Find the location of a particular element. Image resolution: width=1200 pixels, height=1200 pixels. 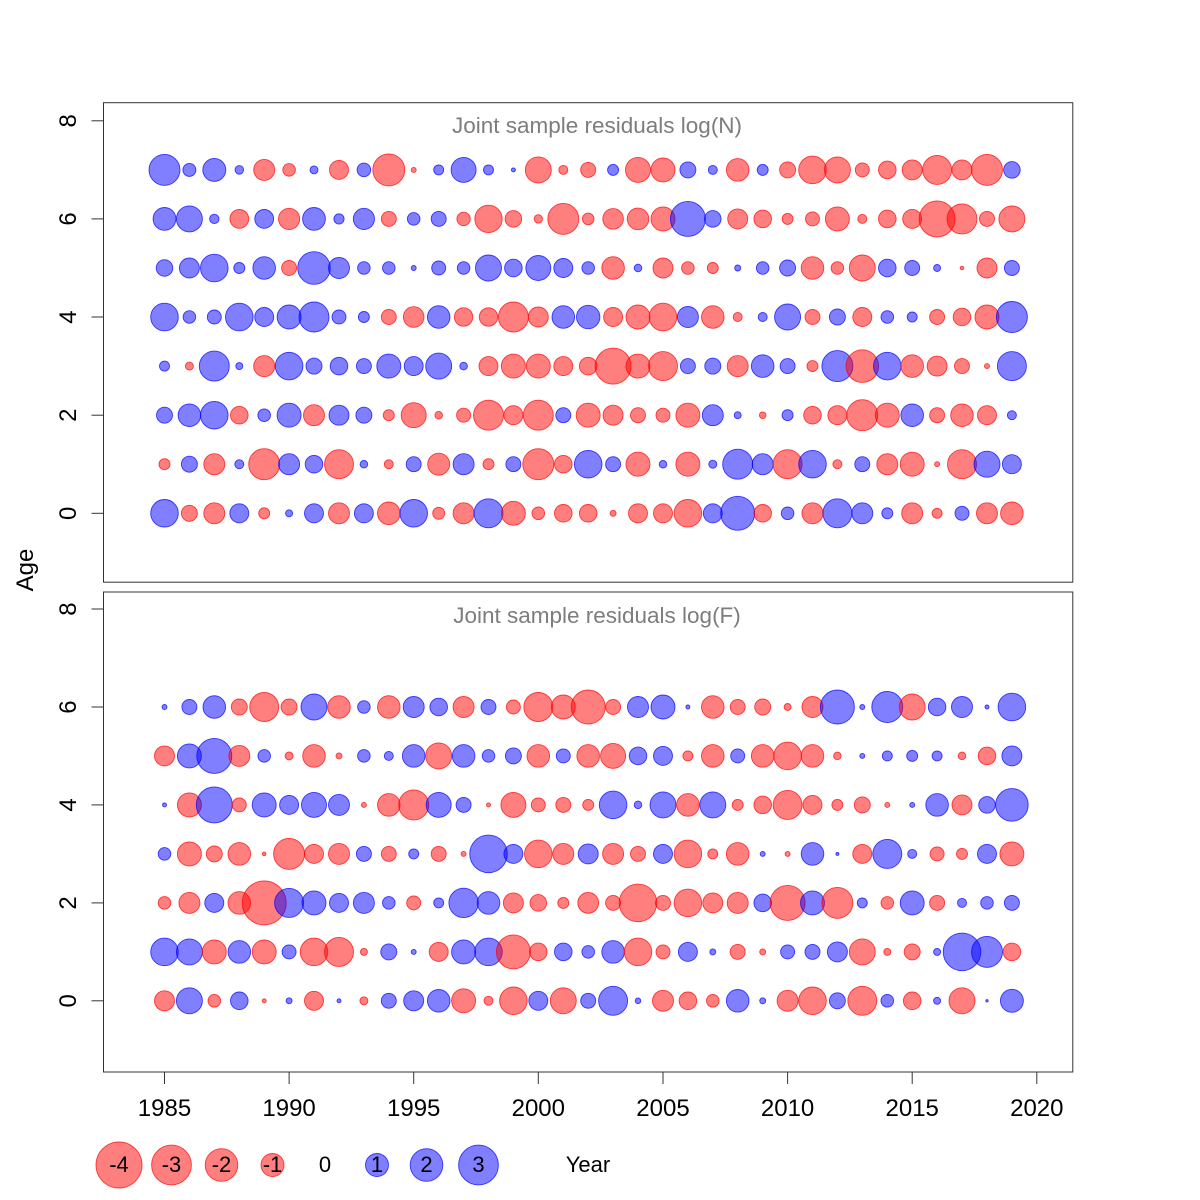

svg-text: -3 is located at coordinates (172, 1164).